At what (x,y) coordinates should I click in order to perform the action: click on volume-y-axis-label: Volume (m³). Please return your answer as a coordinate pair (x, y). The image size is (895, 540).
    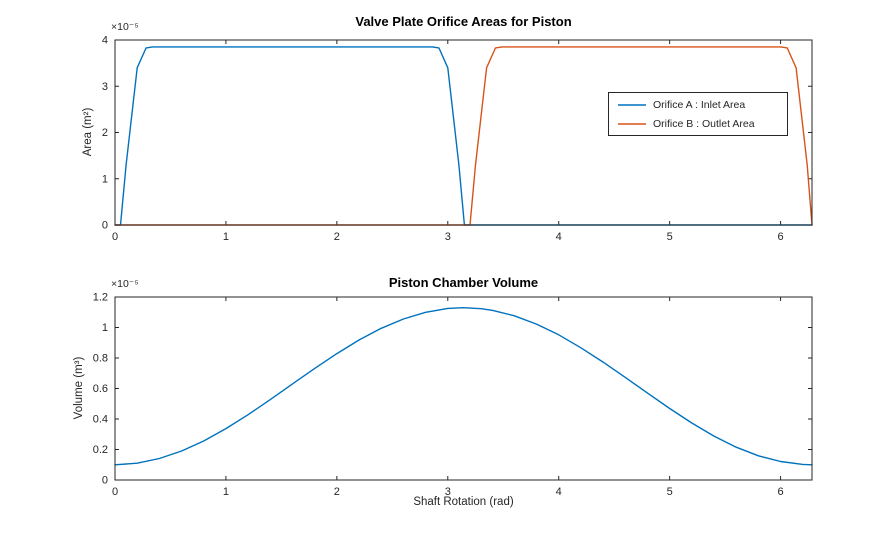
    Looking at the image, I should click on (79, 388).